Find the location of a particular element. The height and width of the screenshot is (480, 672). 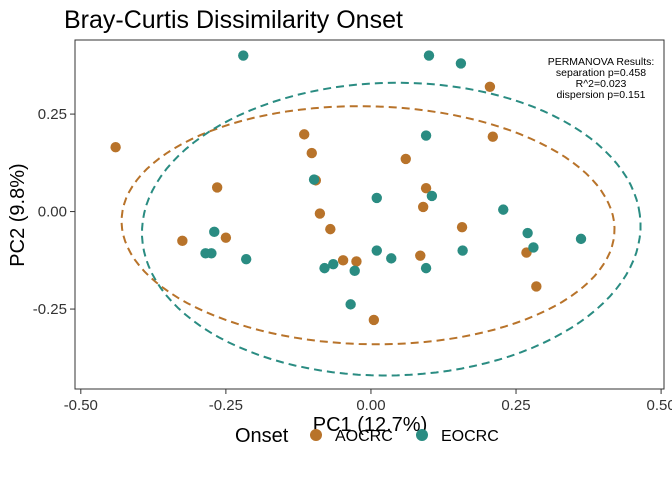

x-tick-label: 0.50 is located at coordinates (659, 405).